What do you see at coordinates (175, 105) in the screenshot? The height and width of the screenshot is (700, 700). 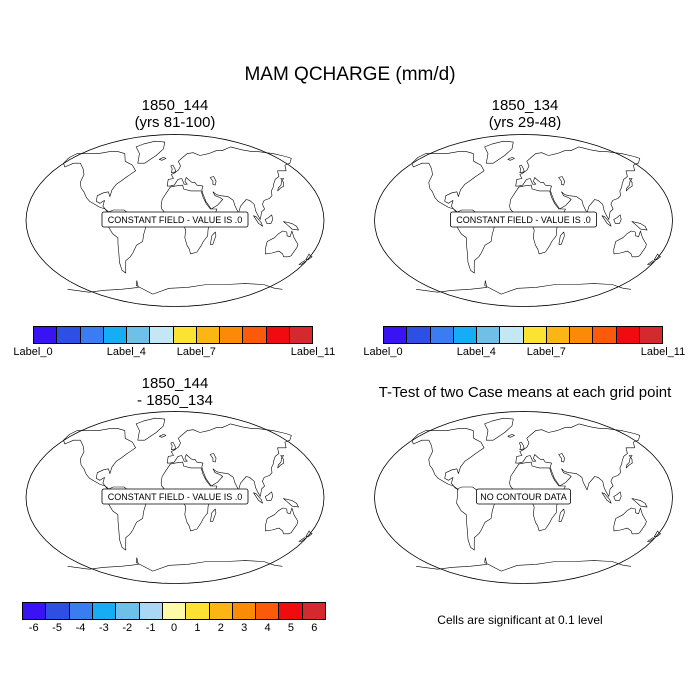 I see `panel-1-title-line1: 1850_144` at bounding box center [175, 105].